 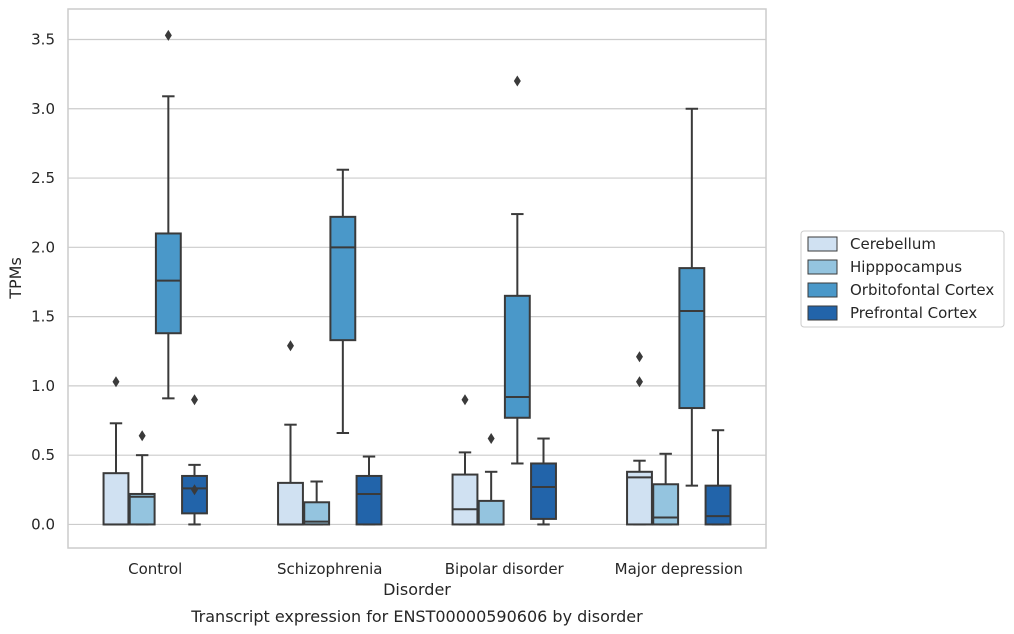 I want to click on y-tick-label: 0.0, so click(x=43, y=524).